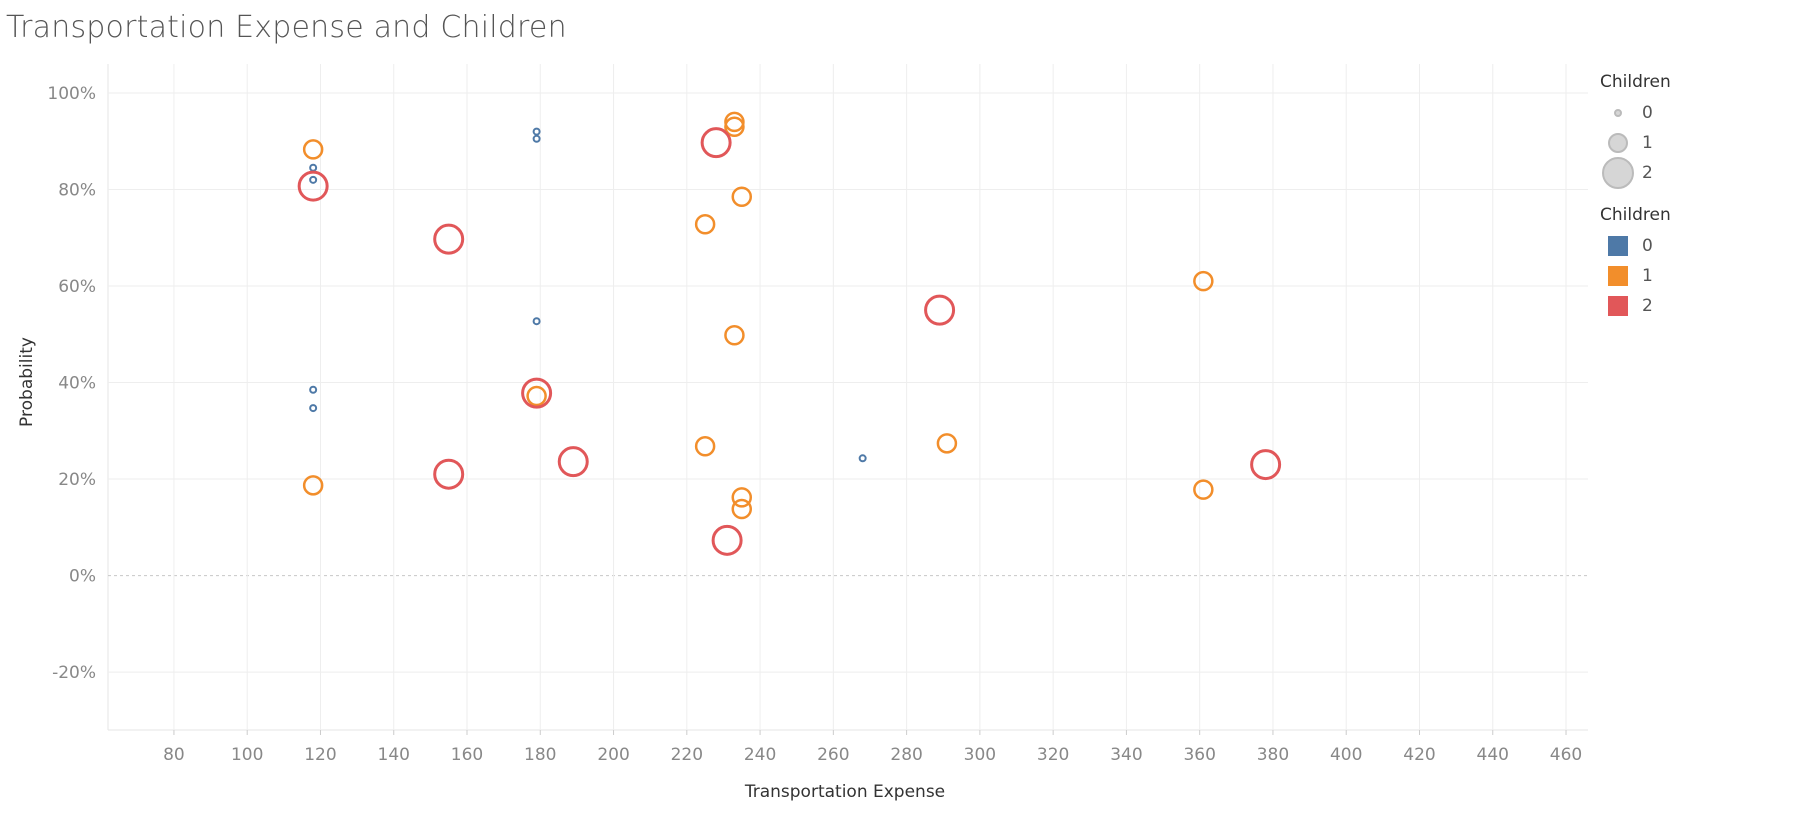 The image size is (1811, 815). I want to click on x-tick-label: 300, so click(980, 755).